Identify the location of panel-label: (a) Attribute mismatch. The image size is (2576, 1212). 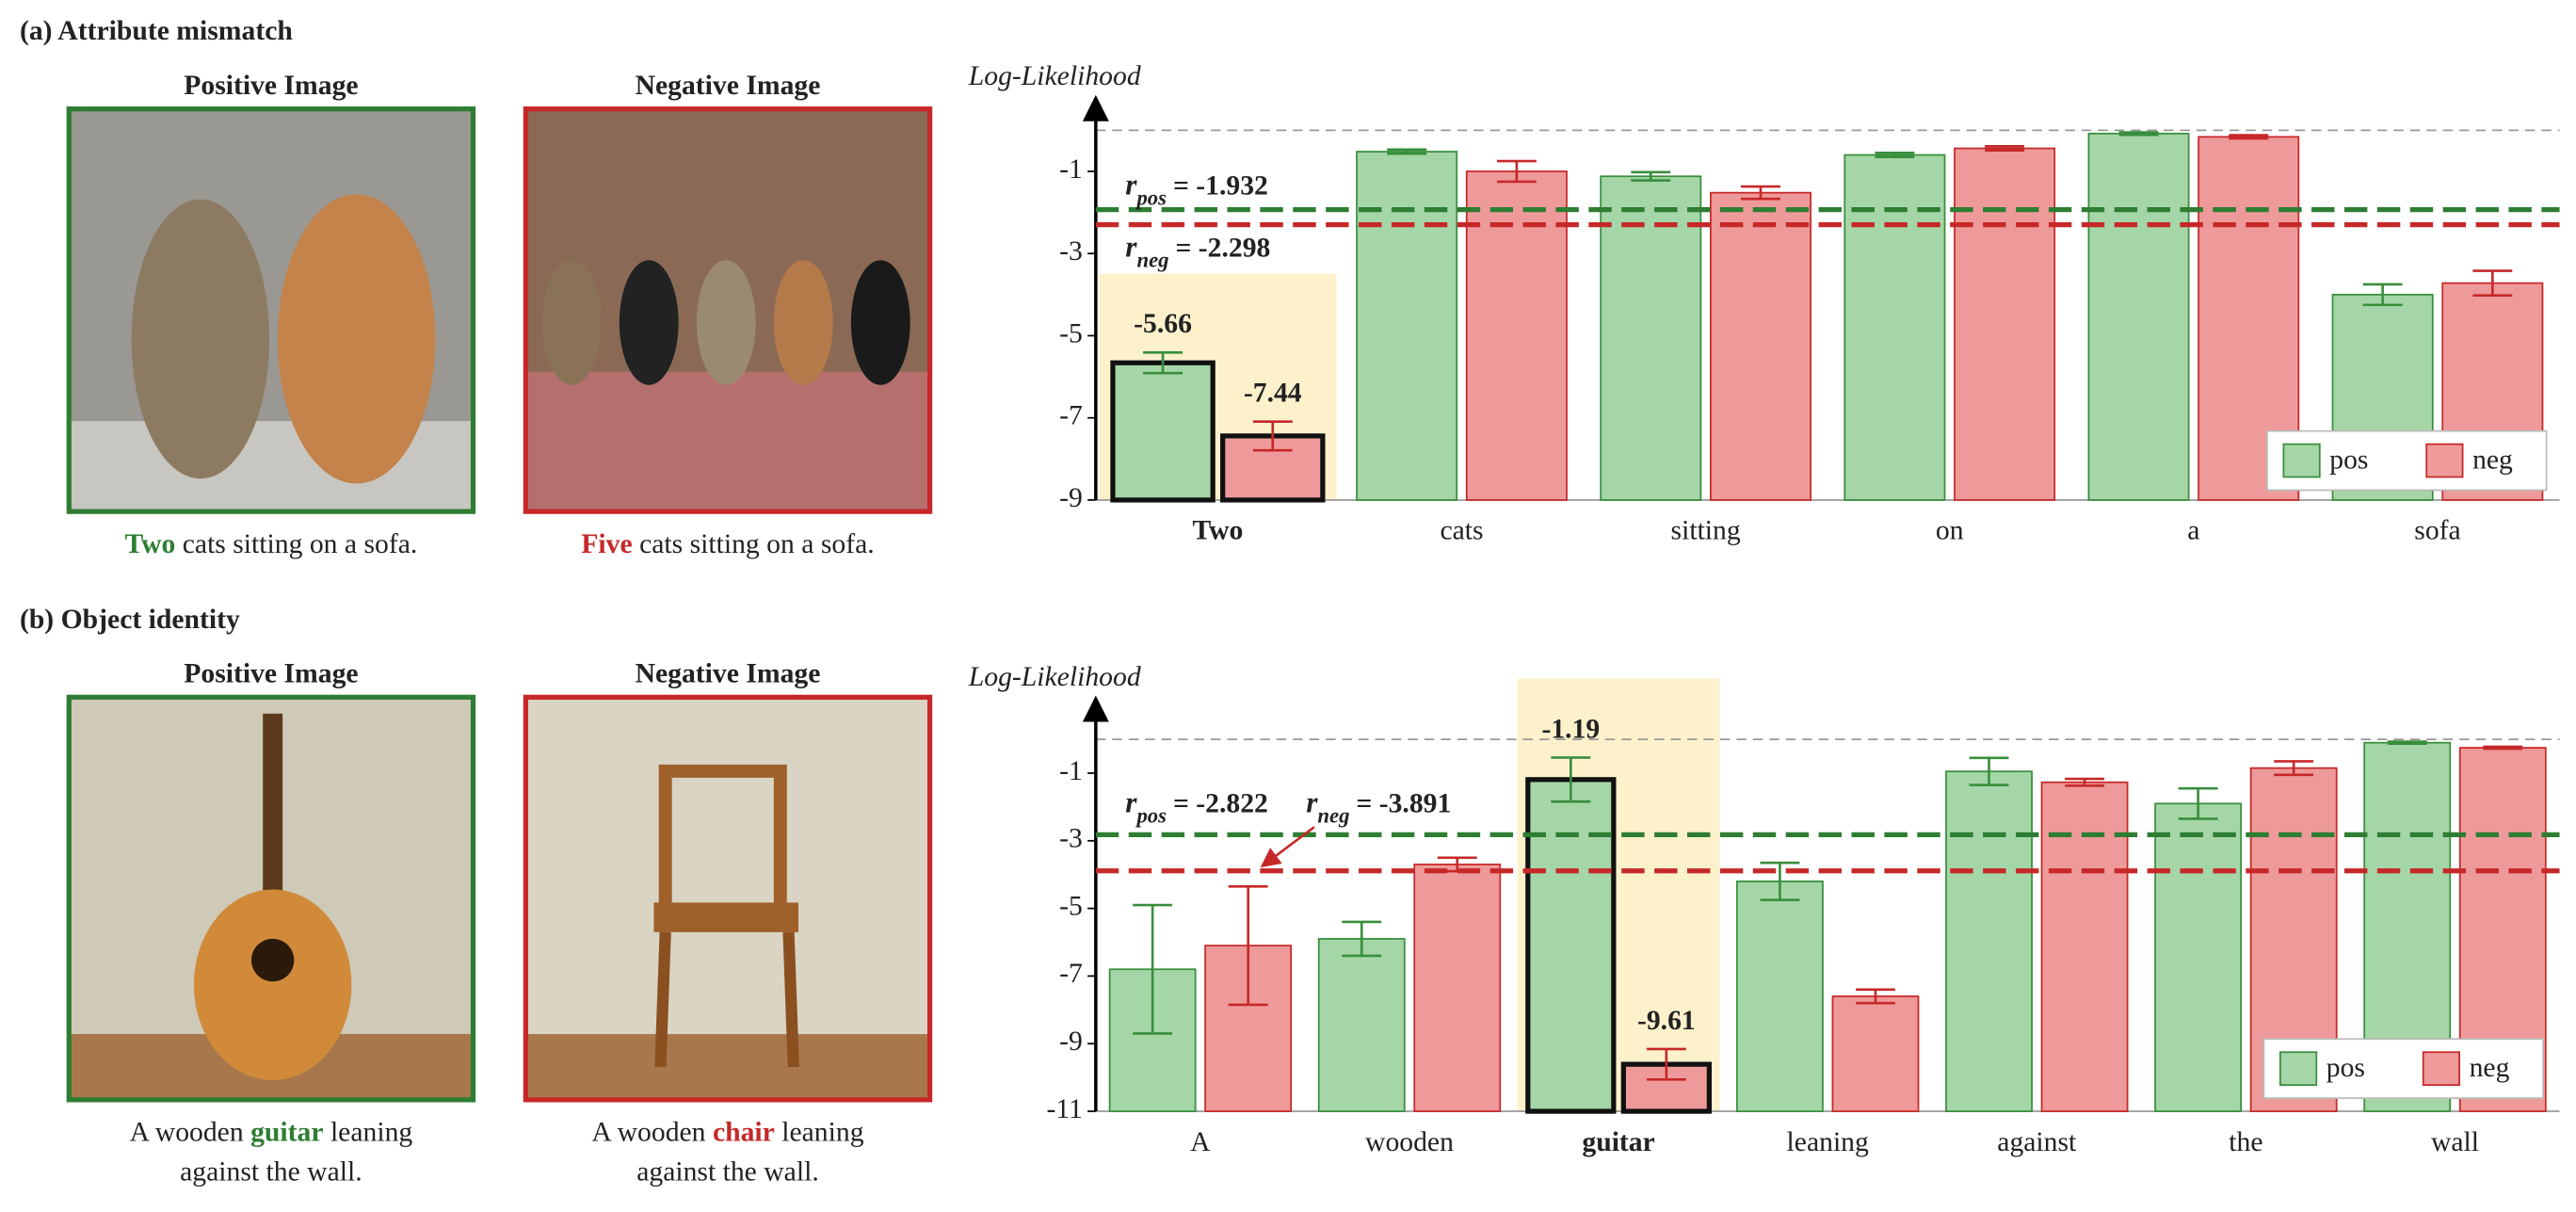
(156, 31).